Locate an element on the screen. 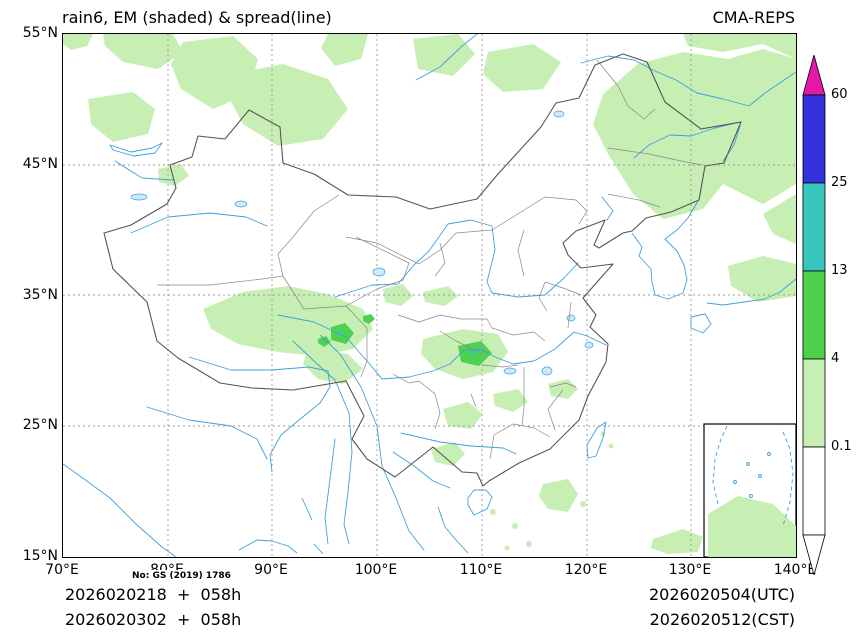 This screenshot has height=643, width=860. colorbar-tick-01: 0.1 is located at coordinates (841, 446).